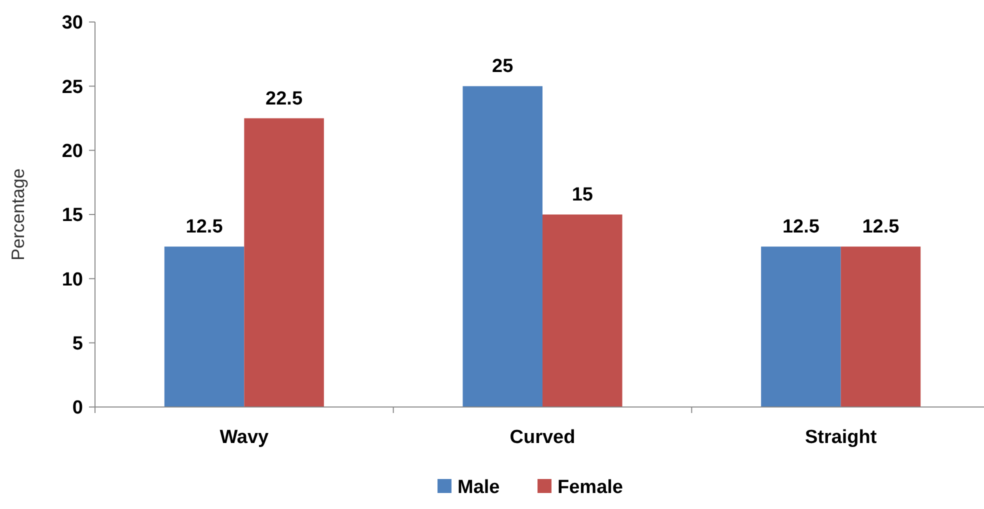 The height and width of the screenshot is (509, 984). Describe the element at coordinates (841, 437) in the screenshot. I see `x-tick-label: Straight` at that location.